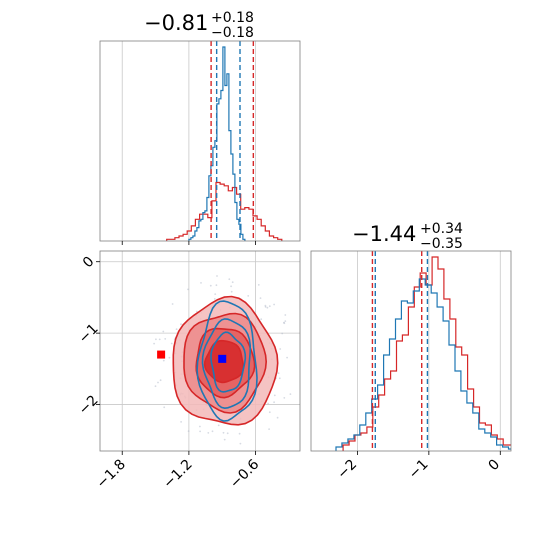  Describe the element at coordinates (176, 23) in the screenshot. I see `title-param1-value: −0.81` at that location.